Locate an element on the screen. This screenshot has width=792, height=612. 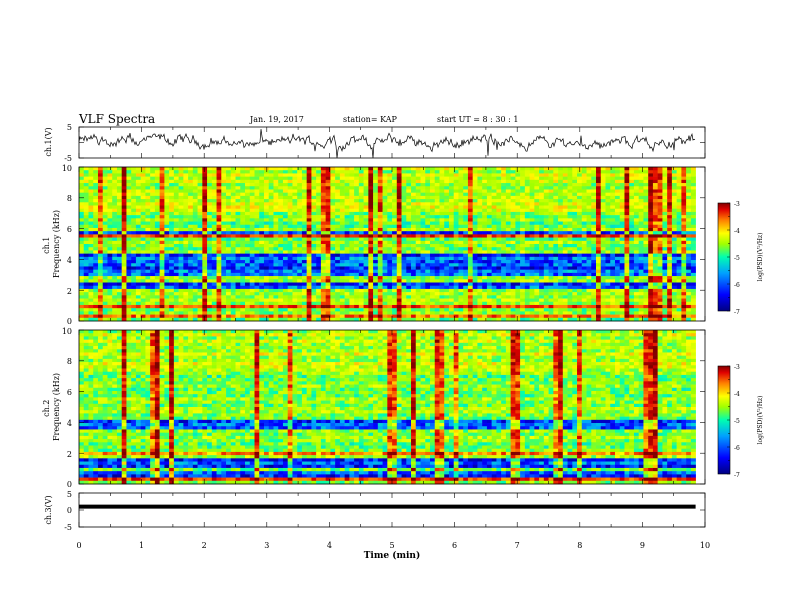
station-label: station= KAP is located at coordinates (370, 119).